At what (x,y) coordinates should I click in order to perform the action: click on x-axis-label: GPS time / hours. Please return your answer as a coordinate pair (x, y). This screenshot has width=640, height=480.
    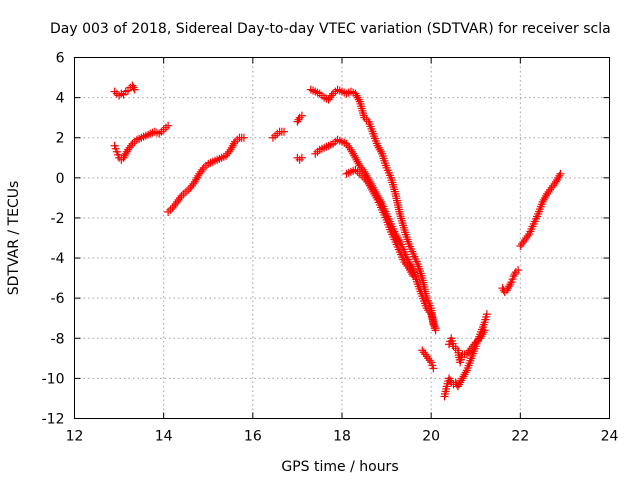
    Looking at the image, I should click on (339, 467).